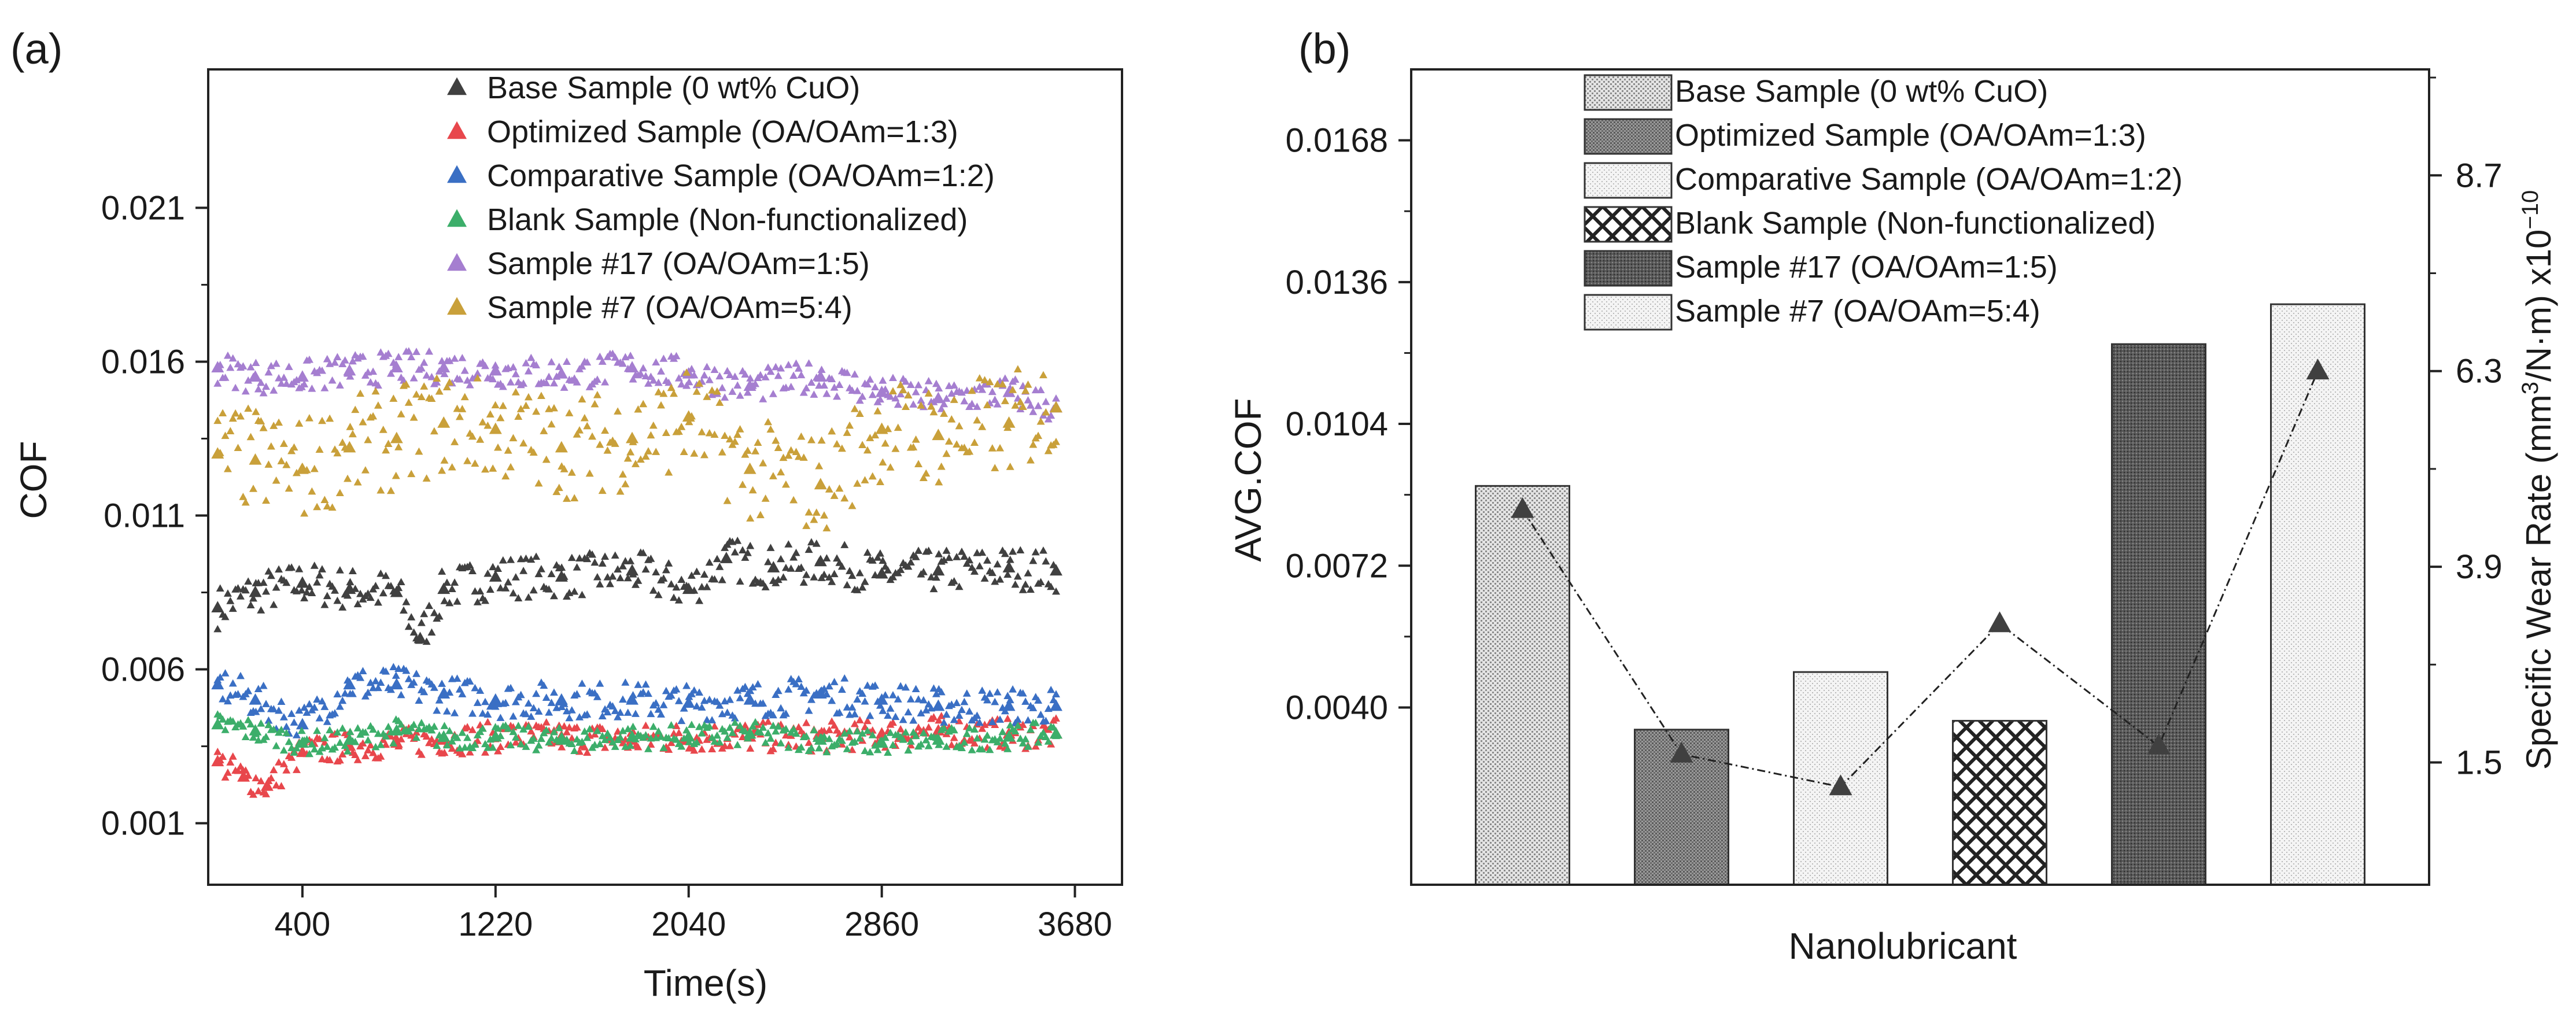 This screenshot has height=1016, width=2576. What do you see at coordinates (2479, 175) in the screenshot?
I see `y2-tick-label: 8.7` at bounding box center [2479, 175].